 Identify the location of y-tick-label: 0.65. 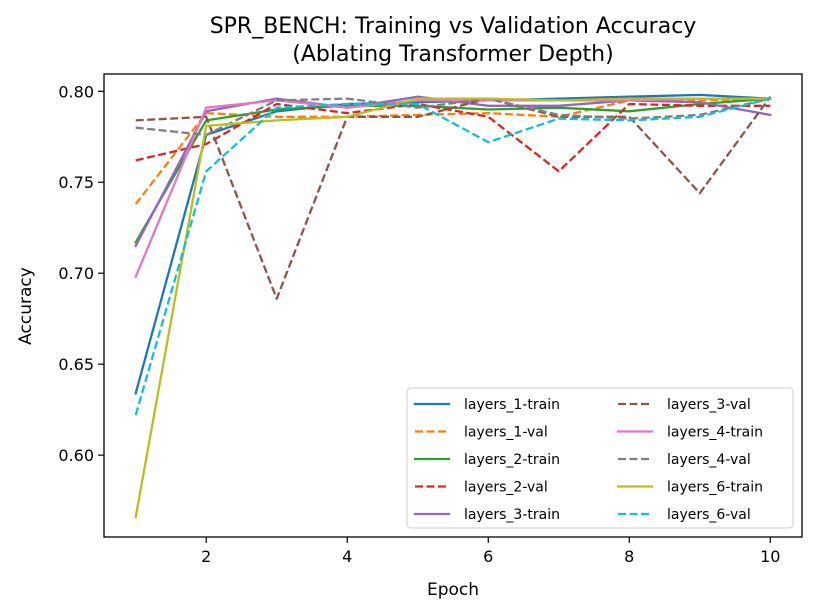
(76, 364).